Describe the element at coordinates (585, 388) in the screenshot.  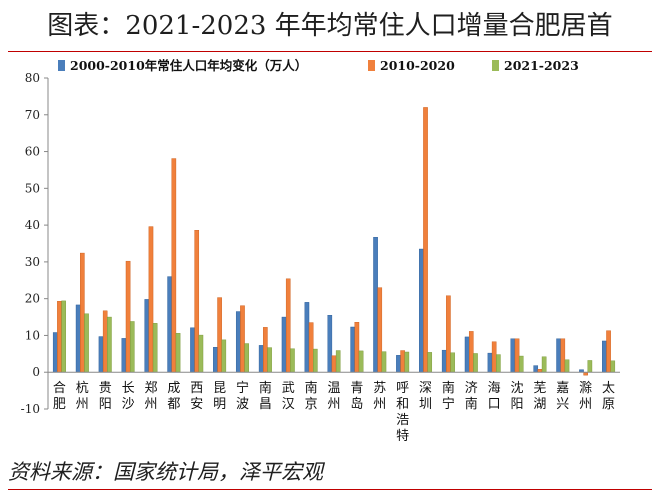
I see `x-category-label: 滁` at that location.